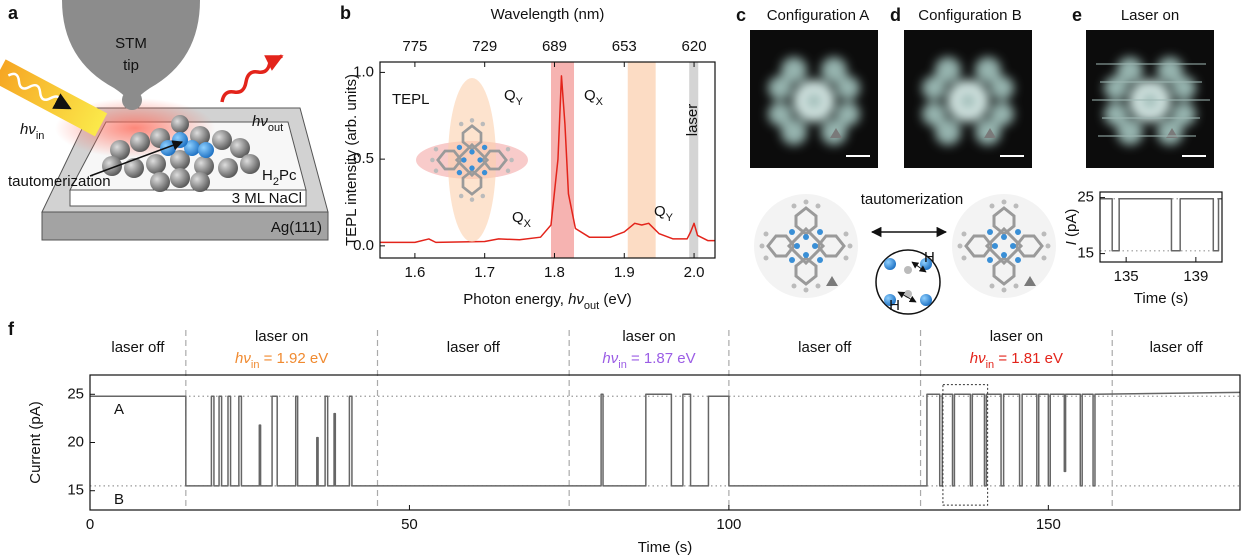  I want to click on text-part: = 1.92 eV, so click(293, 358).